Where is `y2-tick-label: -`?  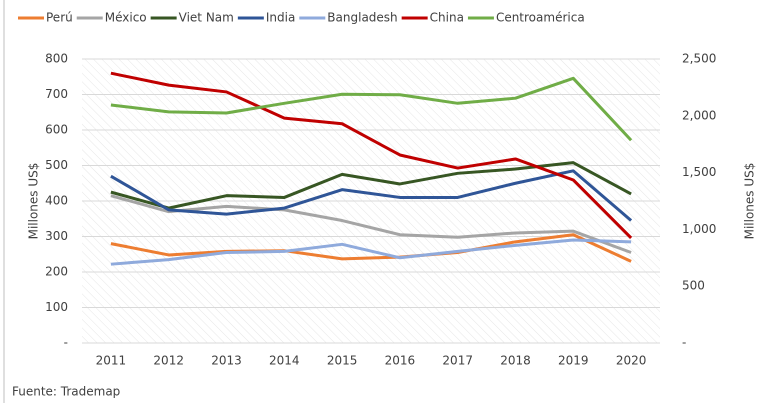 y2-tick-label: - is located at coordinates (684, 343).